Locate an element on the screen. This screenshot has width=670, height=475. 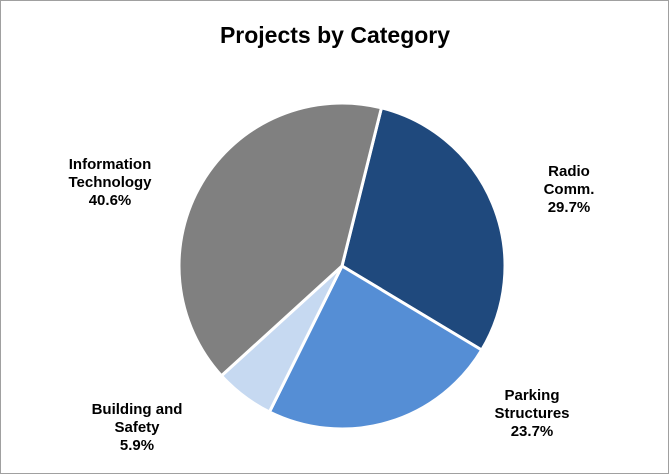
value-label: 29.7% is located at coordinates (569, 207).